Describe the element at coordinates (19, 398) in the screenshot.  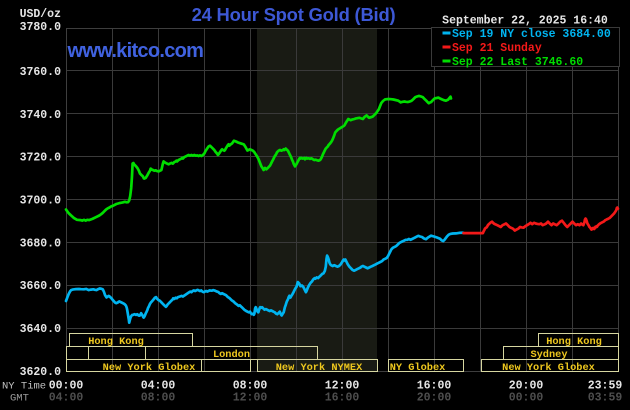
I see `svg-text: GMT` at that location.